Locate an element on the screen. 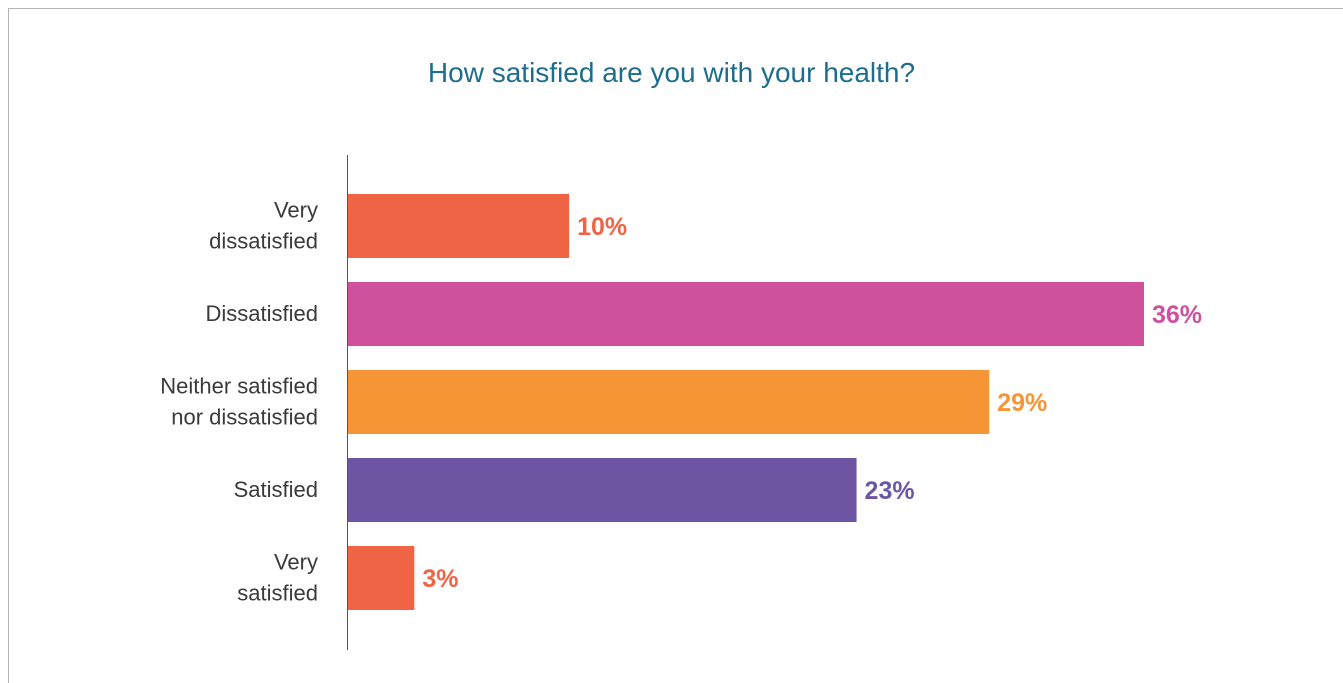  category-label-1: Very dissatisfied is located at coordinates (263, 226).